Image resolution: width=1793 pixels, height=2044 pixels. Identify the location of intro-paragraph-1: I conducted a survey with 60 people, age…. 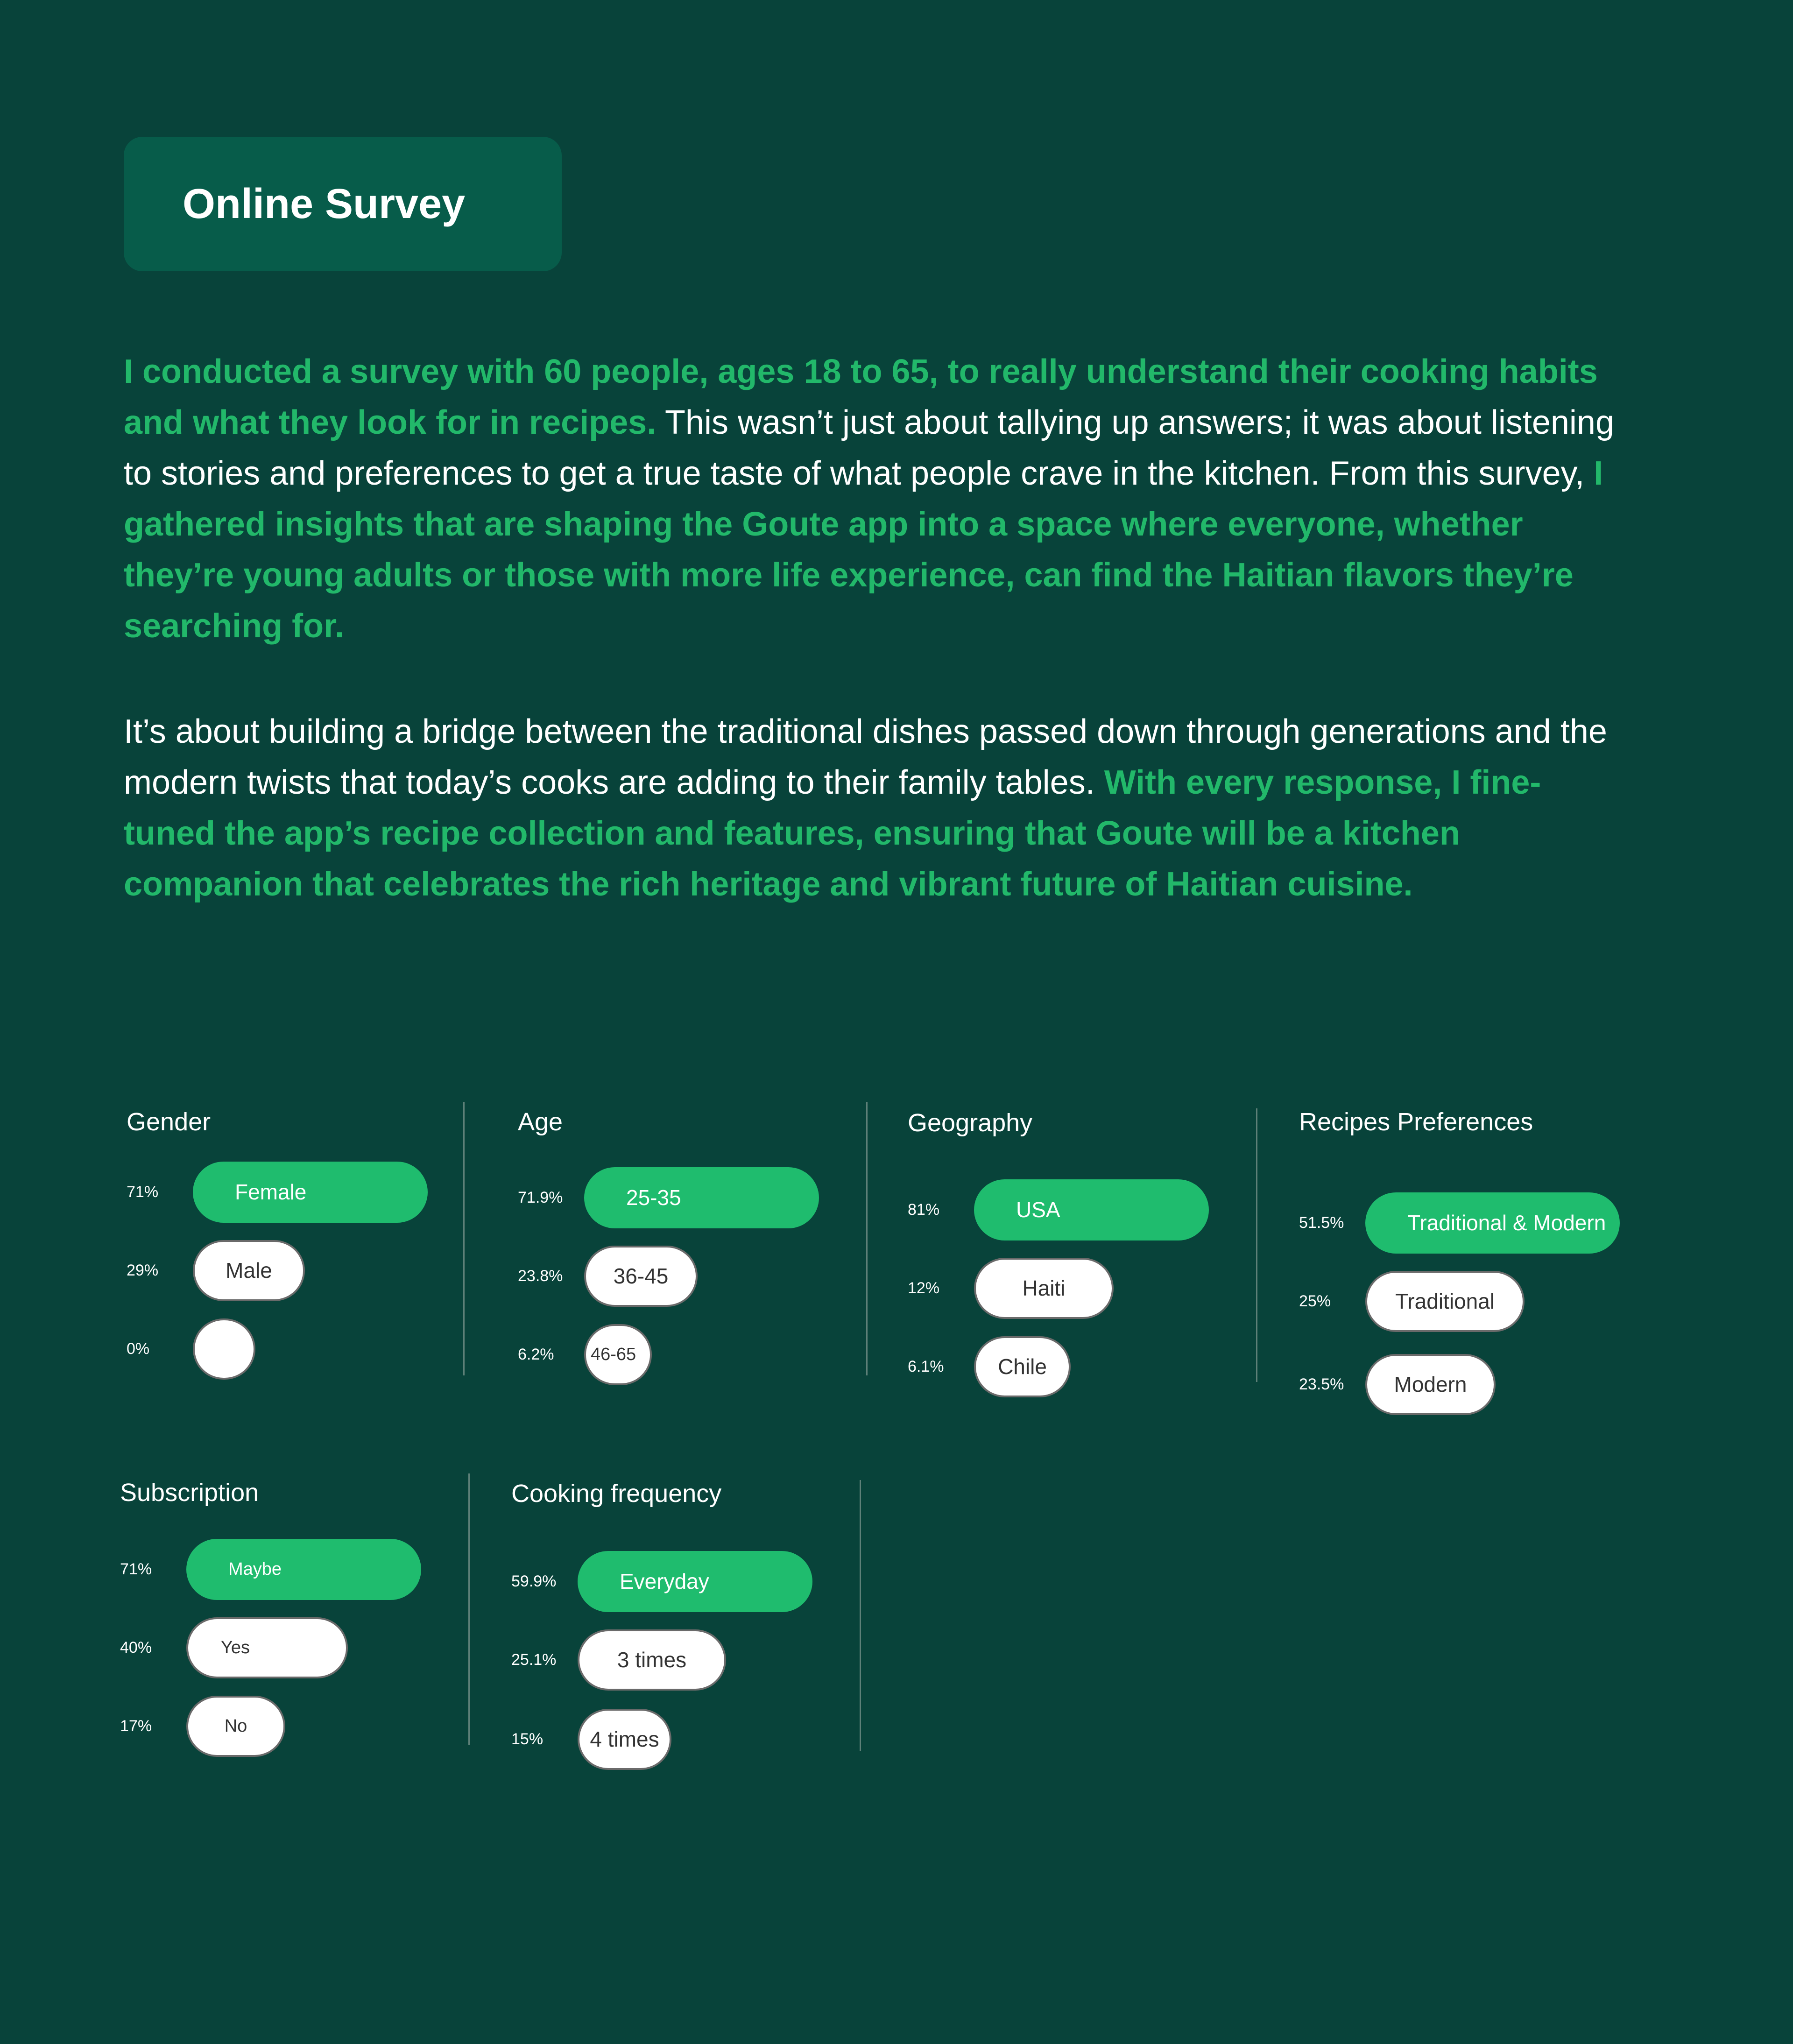
(871, 499).